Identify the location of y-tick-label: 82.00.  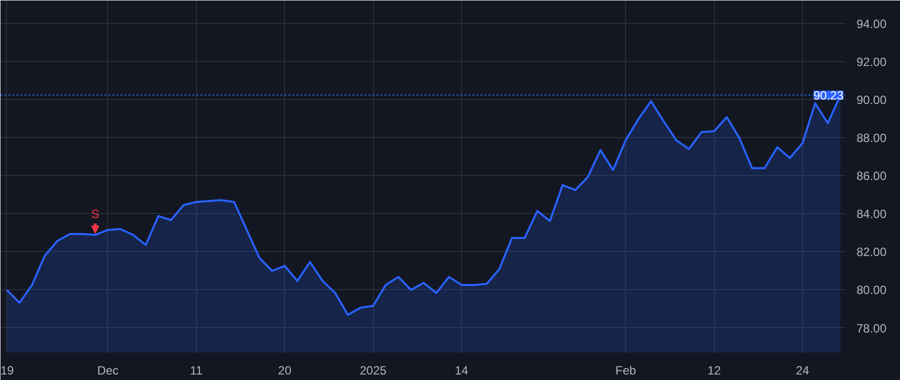
(871, 252).